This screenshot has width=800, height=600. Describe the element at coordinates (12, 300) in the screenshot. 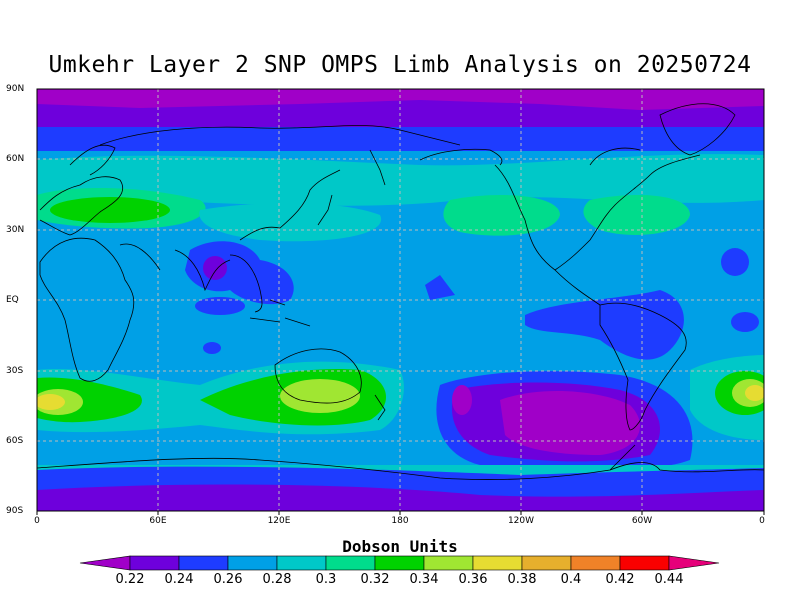

I see `lat-tick-eq: EQ` at that location.